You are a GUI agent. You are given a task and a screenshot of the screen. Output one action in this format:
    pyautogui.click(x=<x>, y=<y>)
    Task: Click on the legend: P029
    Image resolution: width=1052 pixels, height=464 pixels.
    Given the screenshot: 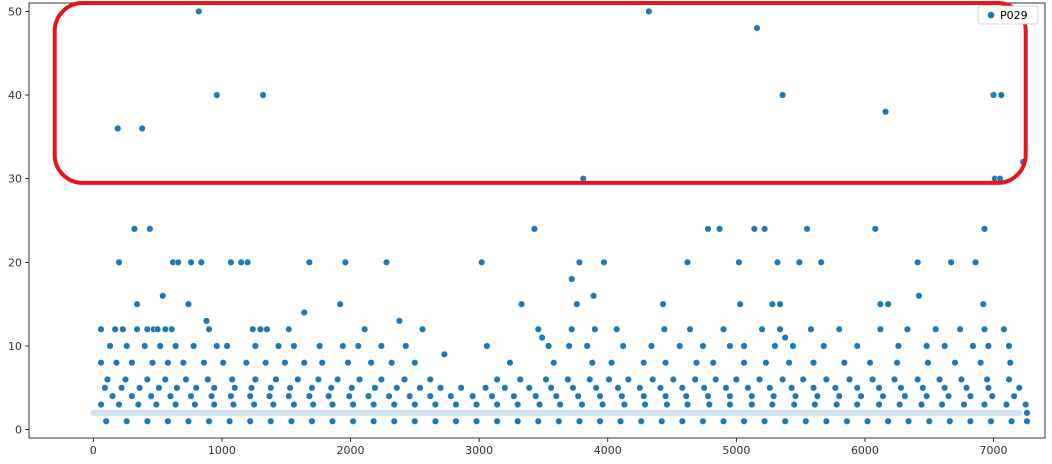 What is the action you would take?
    pyautogui.click(x=1008, y=15)
    